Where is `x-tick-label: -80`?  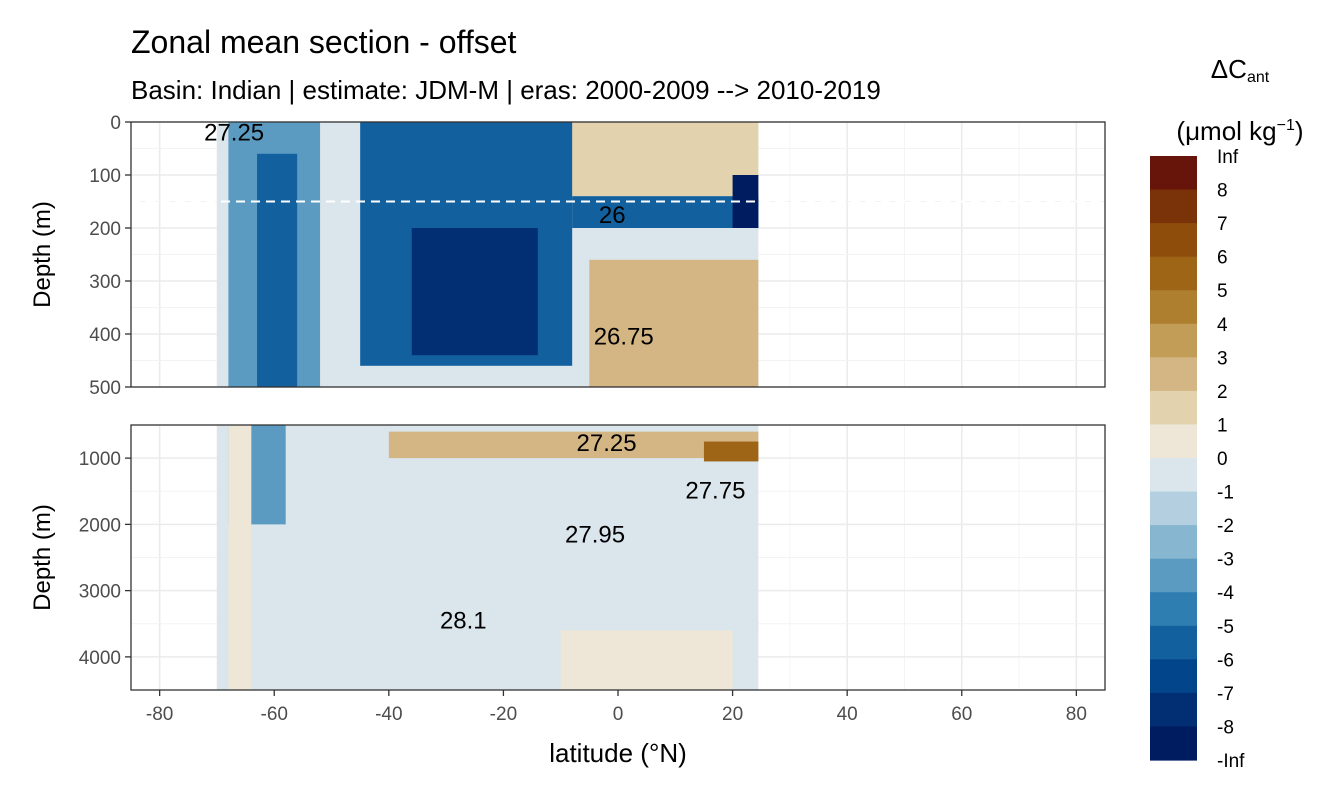 x-tick-label: -80 is located at coordinates (159, 714).